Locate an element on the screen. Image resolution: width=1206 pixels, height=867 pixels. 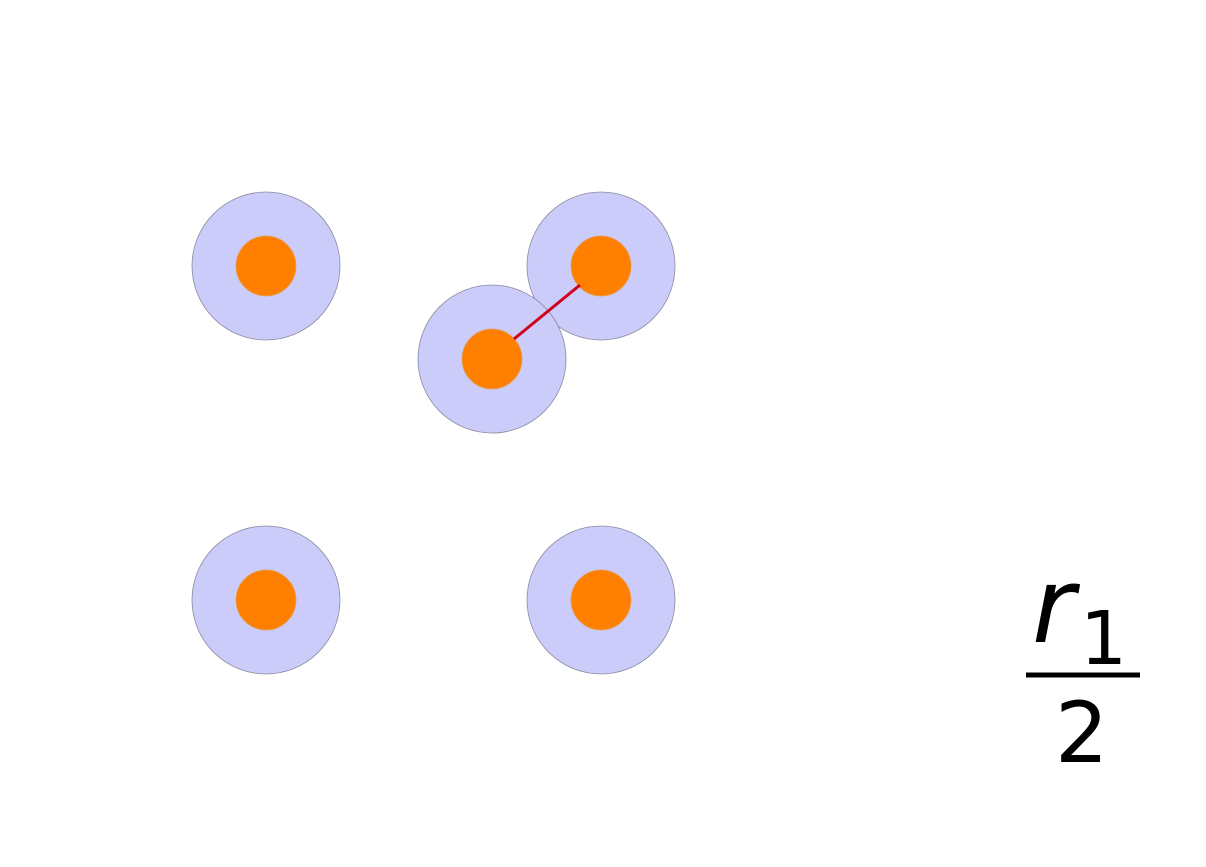
bond-line is located at coordinates (547, 312).